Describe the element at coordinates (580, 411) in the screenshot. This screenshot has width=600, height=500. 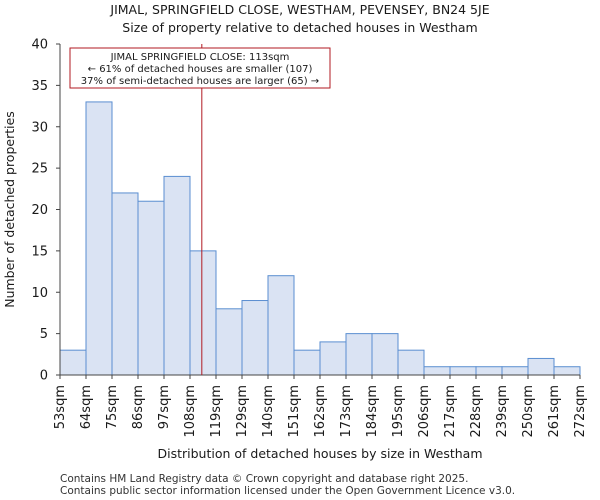
I see `x-tick-label: 272sqm` at that location.